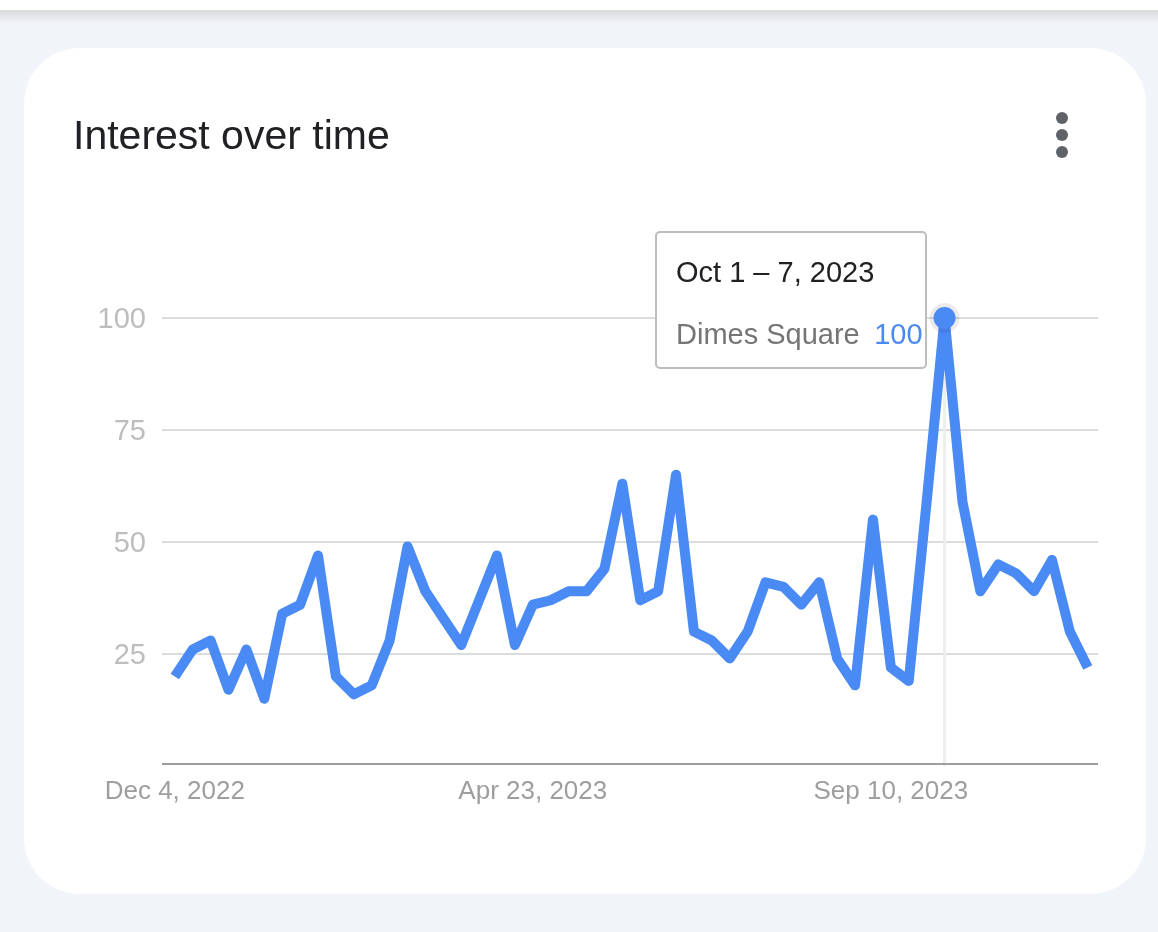  Describe the element at coordinates (231, 135) in the screenshot. I see `chart-title: Interest over time` at that location.